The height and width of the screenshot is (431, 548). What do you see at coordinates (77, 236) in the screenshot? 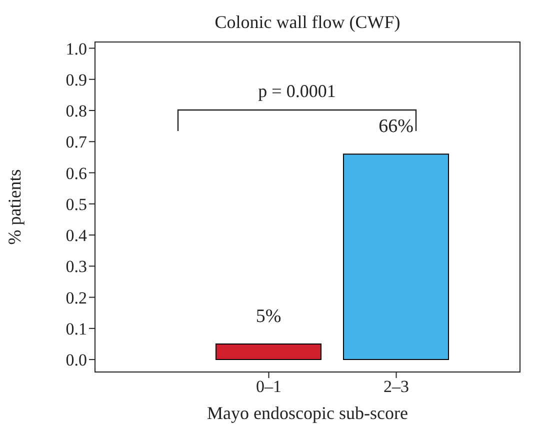
I see `y-tick-label: 0.4` at bounding box center [77, 236].